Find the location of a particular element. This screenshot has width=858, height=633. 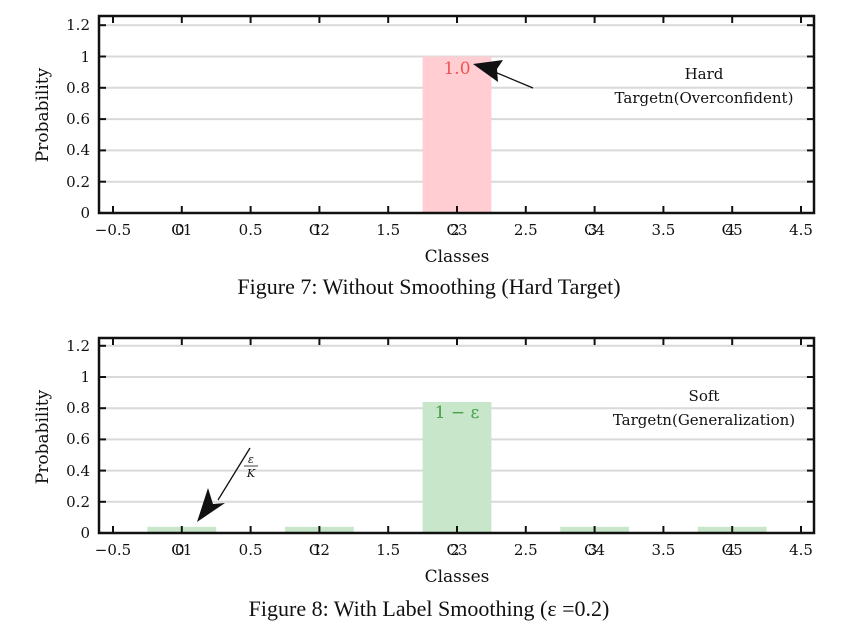

figure-caption: Figure 8: With Label Smoothing (ε =0.2) is located at coordinates (429, 608).